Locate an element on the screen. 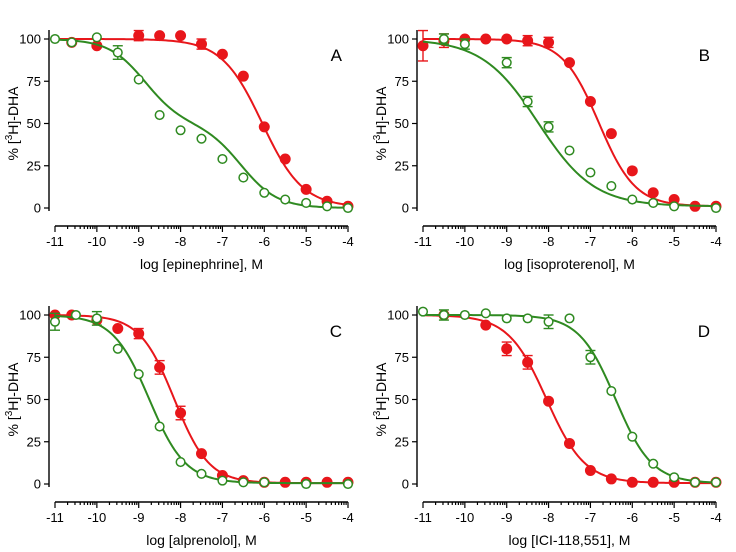 The image size is (736, 552). series-red is located at coordinates (572, 398).